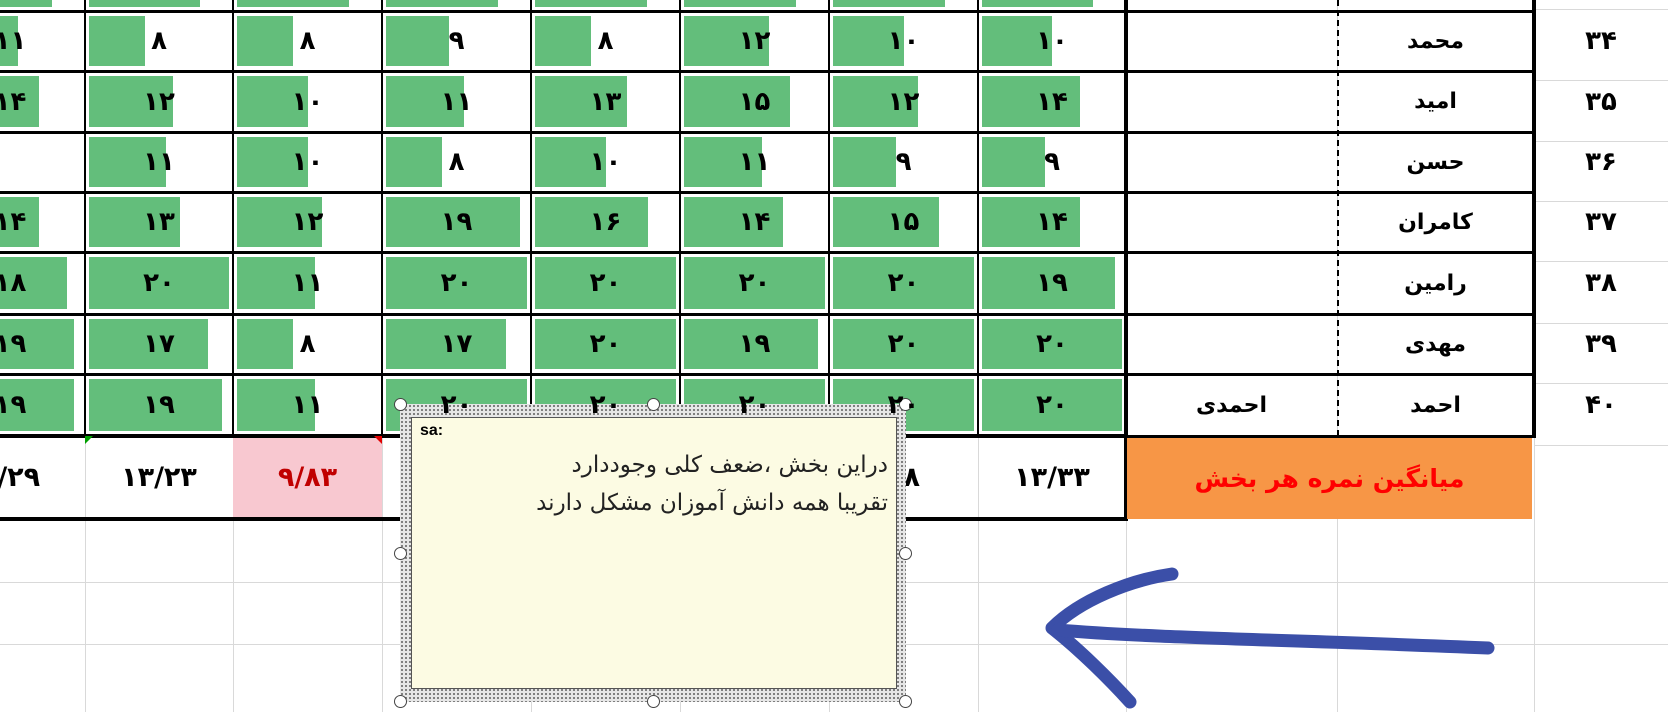 Image resolution: width=1668 pixels, height=712 pixels. Describe the element at coordinates (730, 465) in the screenshot. I see `comment-line: دراین بخش ،ضعف کلی وجوددارد` at that location.